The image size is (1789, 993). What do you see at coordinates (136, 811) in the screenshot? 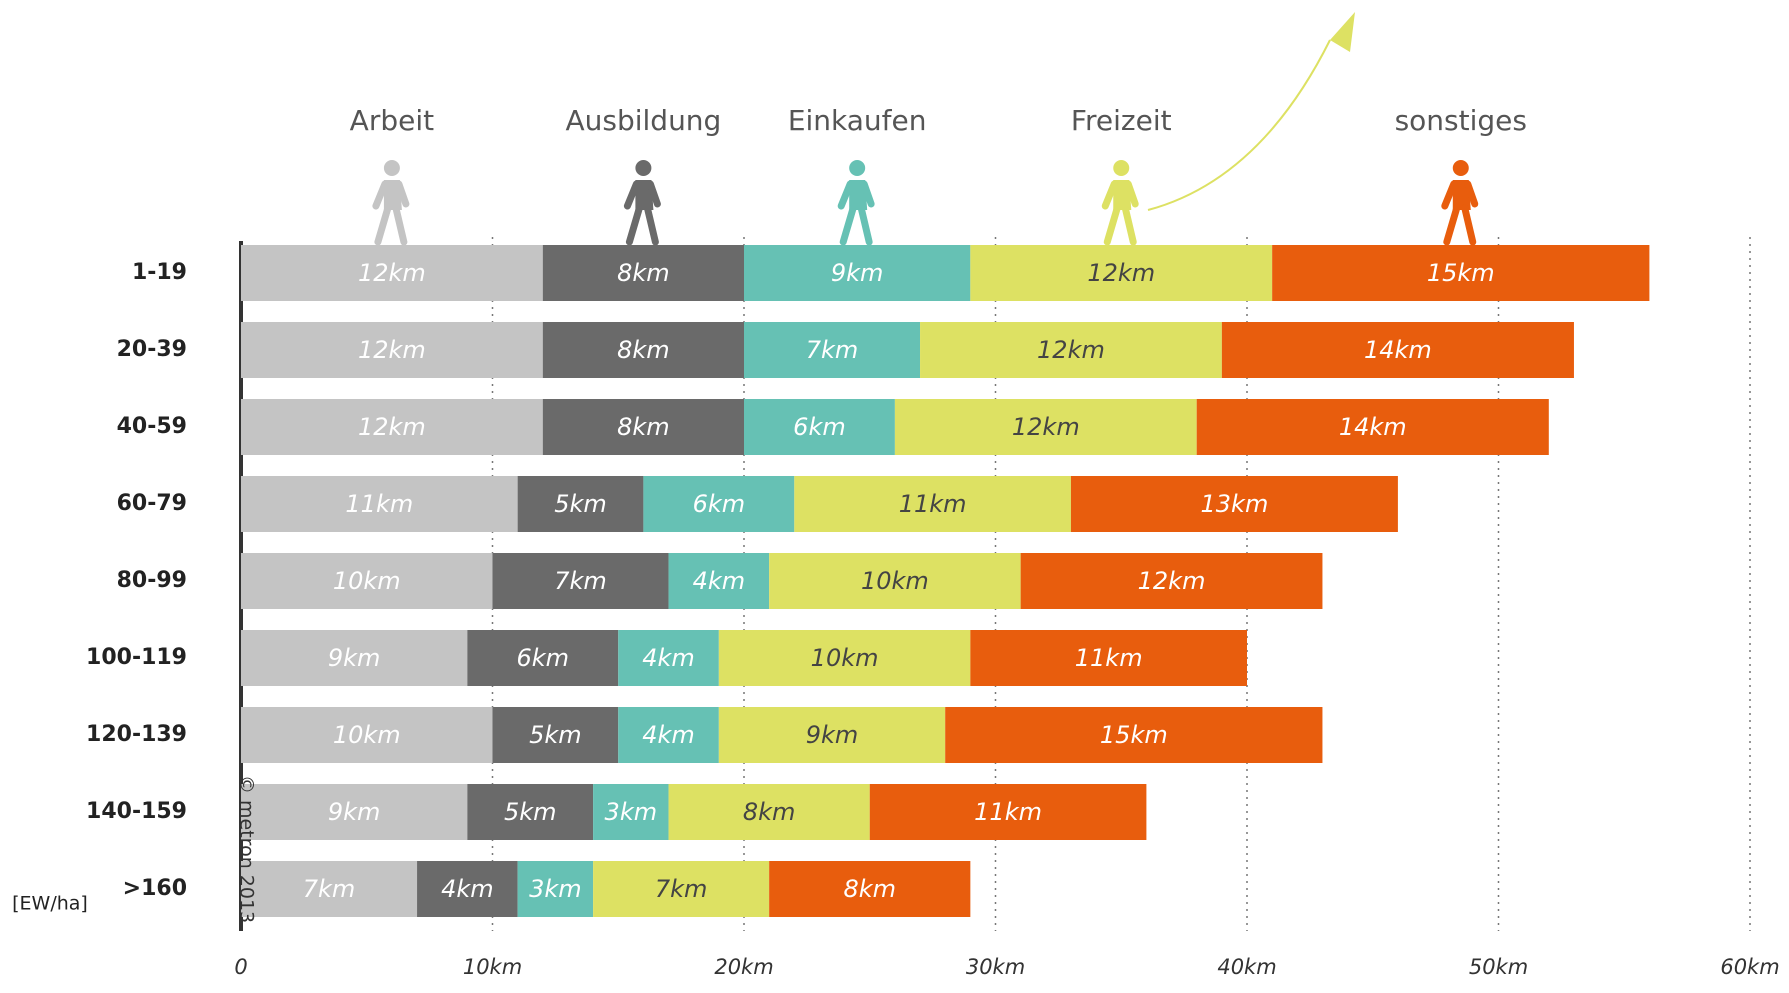
I see `category-label: 140-159` at bounding box center [136, 811].